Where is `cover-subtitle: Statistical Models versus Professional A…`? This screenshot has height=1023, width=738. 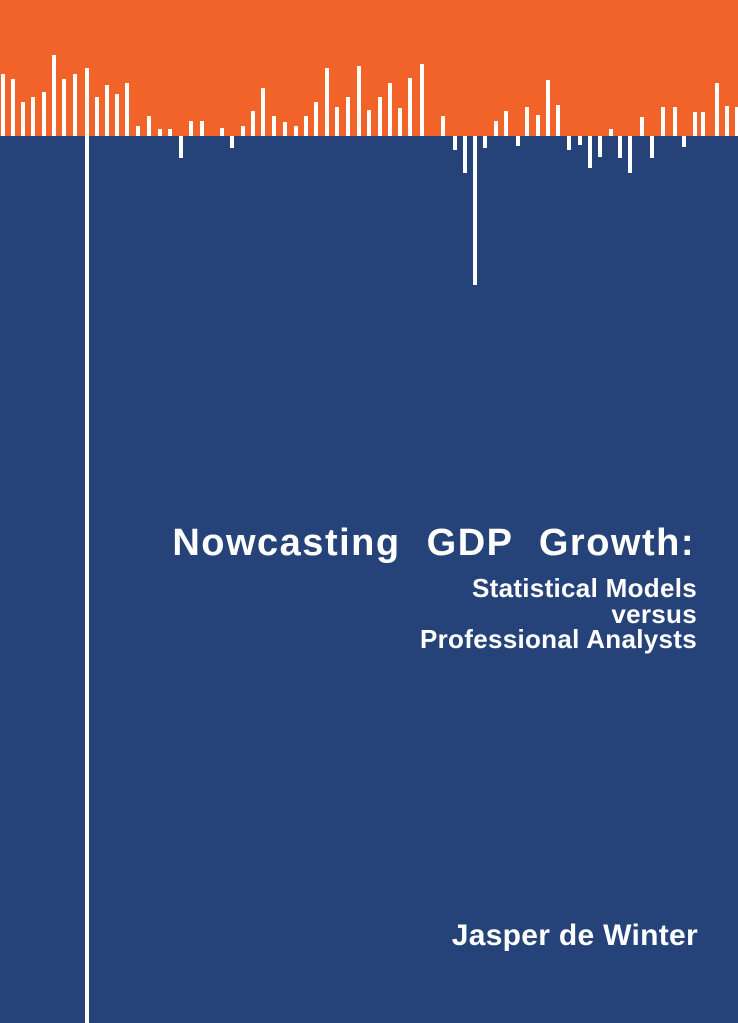 cover-subtitle: Statistical Models versus Professional A… is located at coordinates (558, 613).